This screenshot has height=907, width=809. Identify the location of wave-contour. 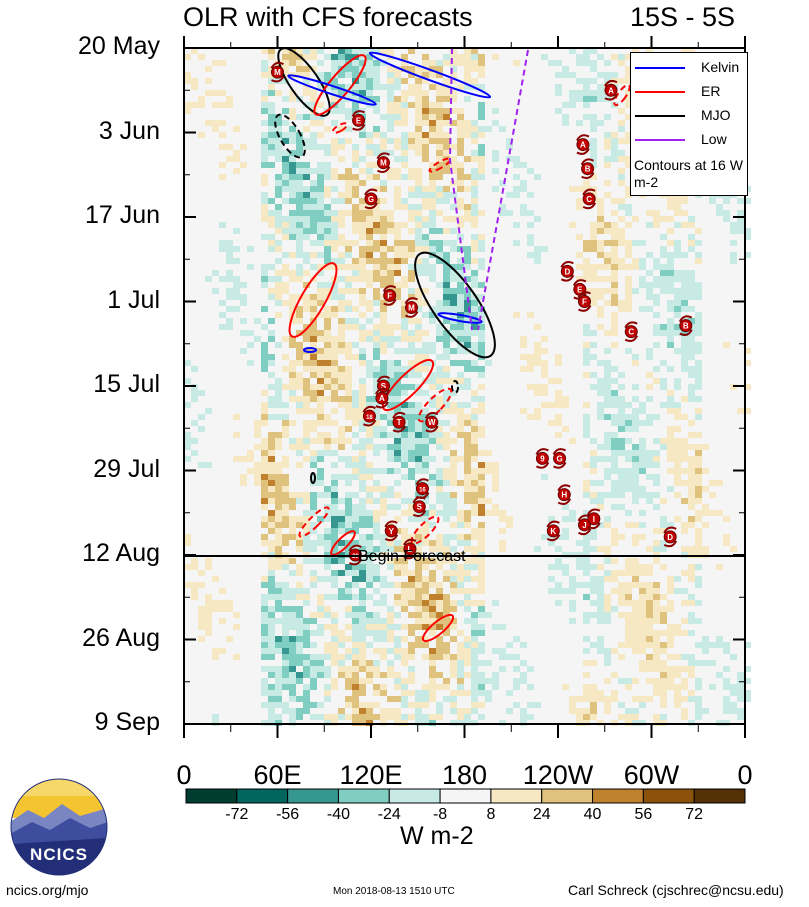
(313, 300).